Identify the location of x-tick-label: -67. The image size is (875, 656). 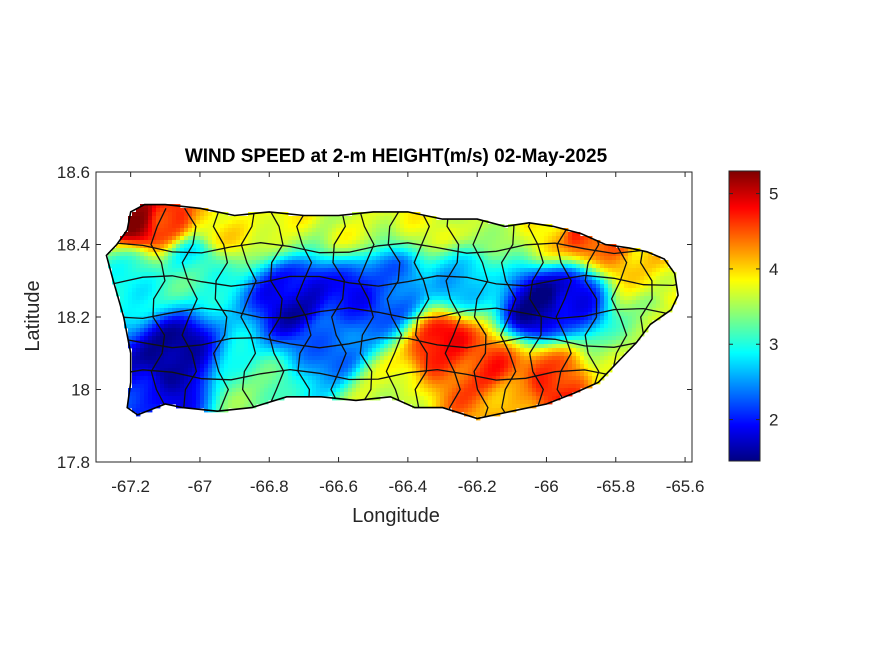
(200, 486).